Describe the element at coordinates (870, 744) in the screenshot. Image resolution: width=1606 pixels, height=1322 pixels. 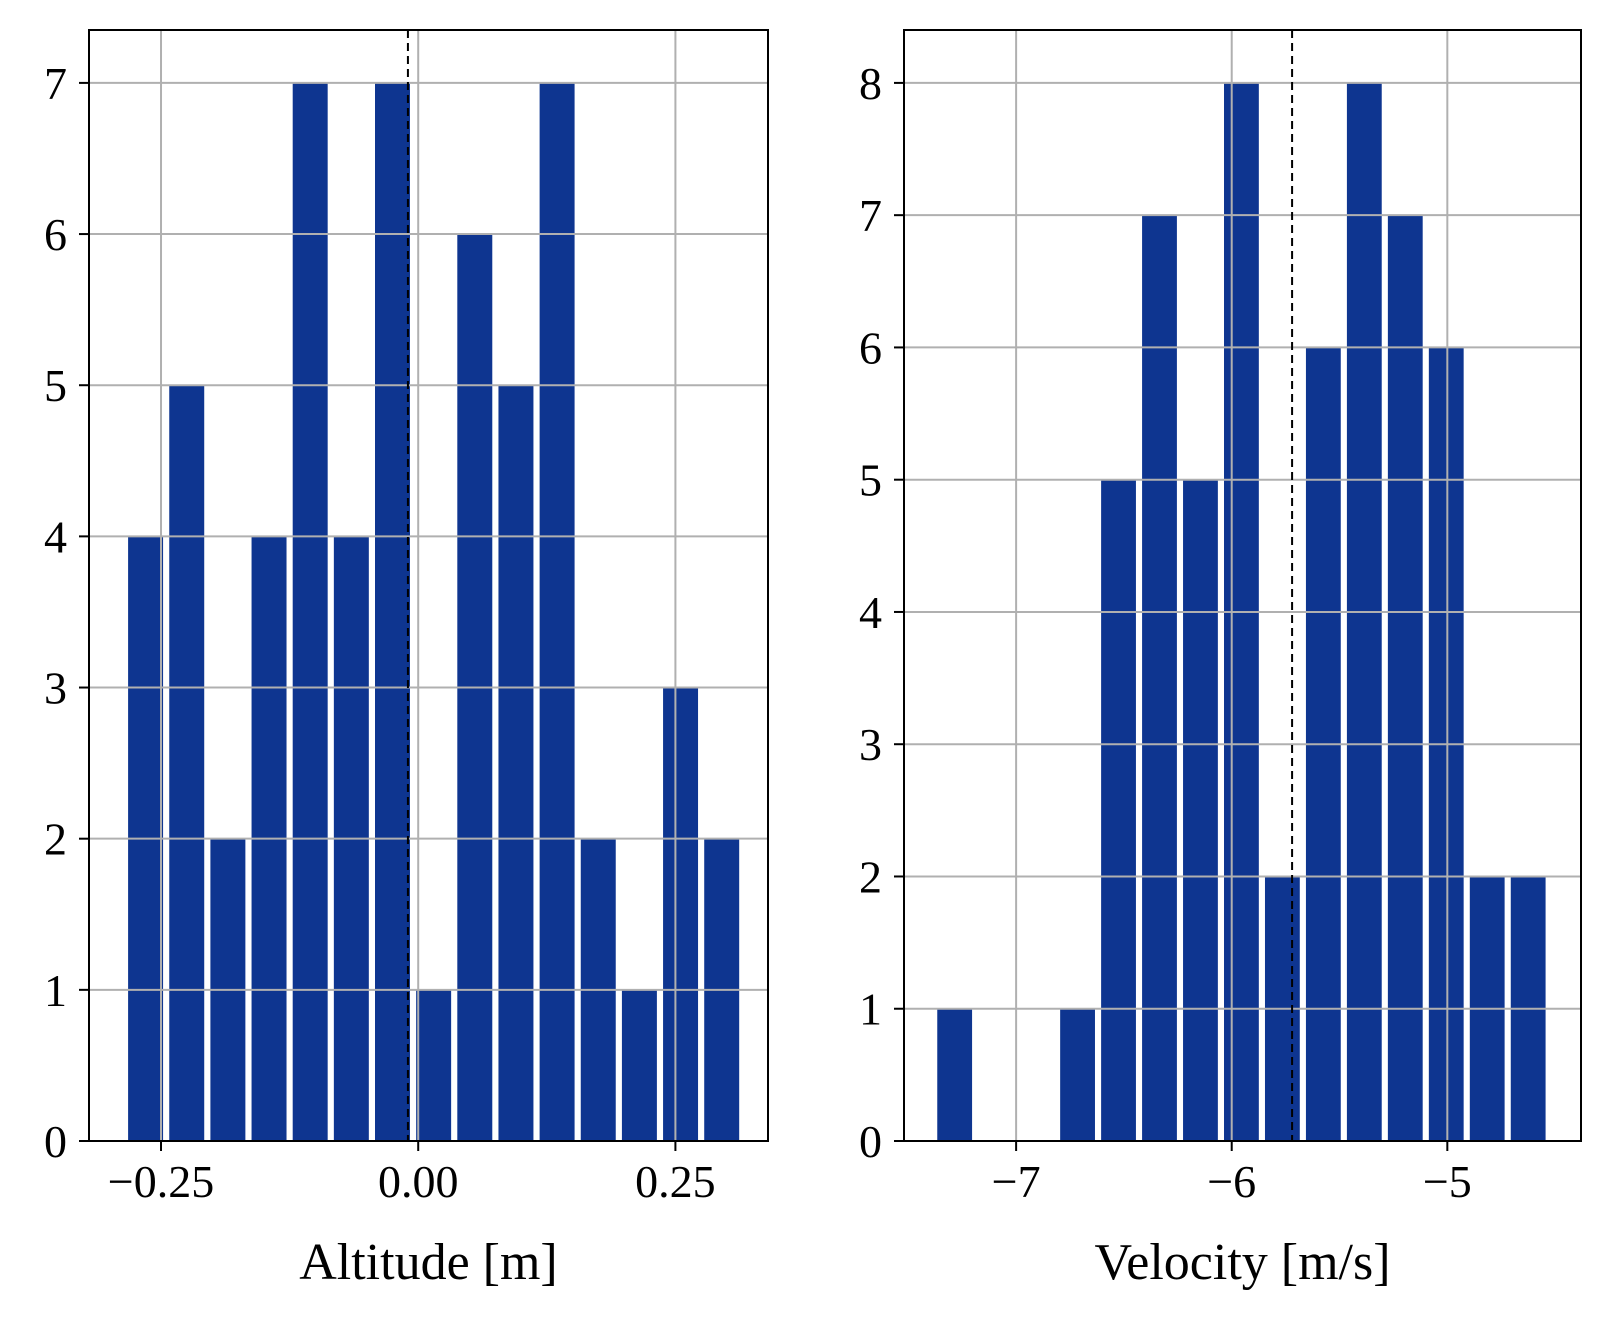
I see `velocity-y-tick-label: 3` at that location.